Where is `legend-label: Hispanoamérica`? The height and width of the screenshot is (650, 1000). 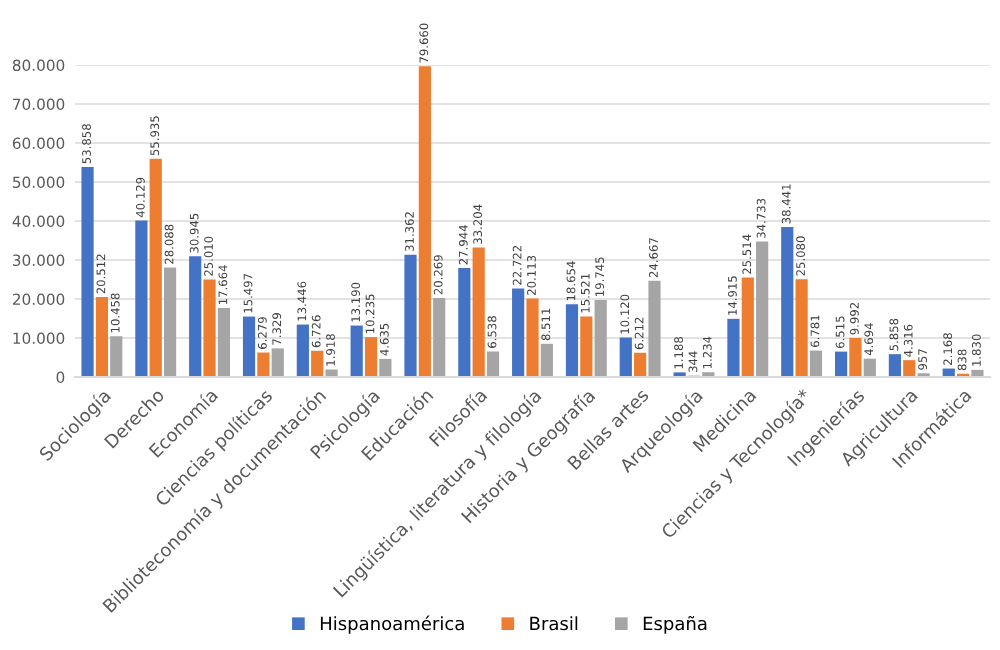
legend-label: Hispanoamérica is located at coordinates (392, 624).